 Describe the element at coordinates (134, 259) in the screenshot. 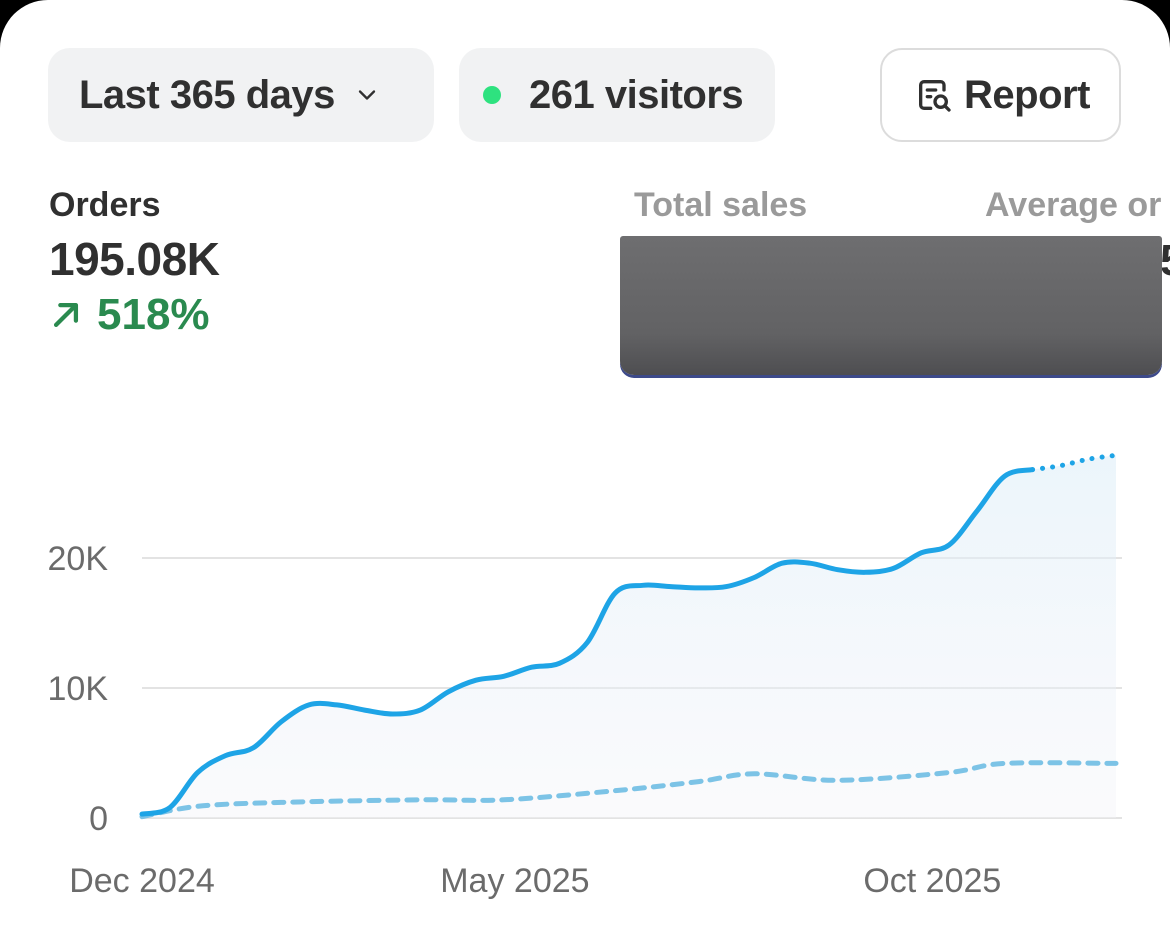

I see `orders-metric-value: 195.08K` at that location.